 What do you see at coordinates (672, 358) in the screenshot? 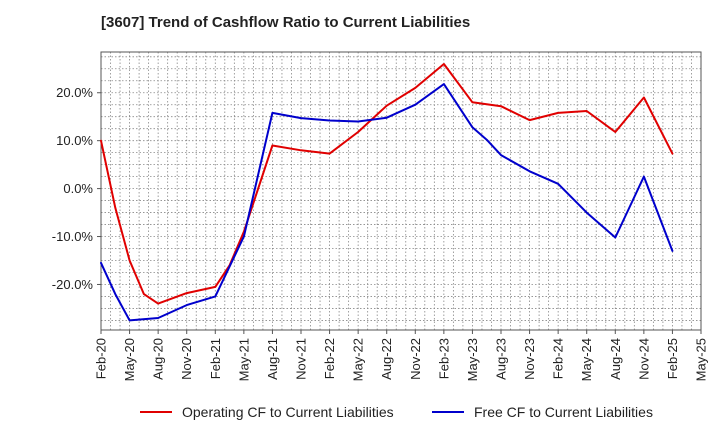
I see `x-tick-label: Feb-25` at bounding box center [672, 358].